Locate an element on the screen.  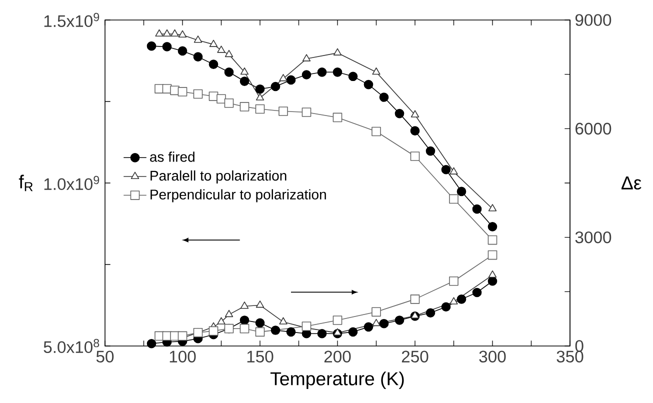
legend-label: Paralell to polarization is located at coordinates (218, 177).